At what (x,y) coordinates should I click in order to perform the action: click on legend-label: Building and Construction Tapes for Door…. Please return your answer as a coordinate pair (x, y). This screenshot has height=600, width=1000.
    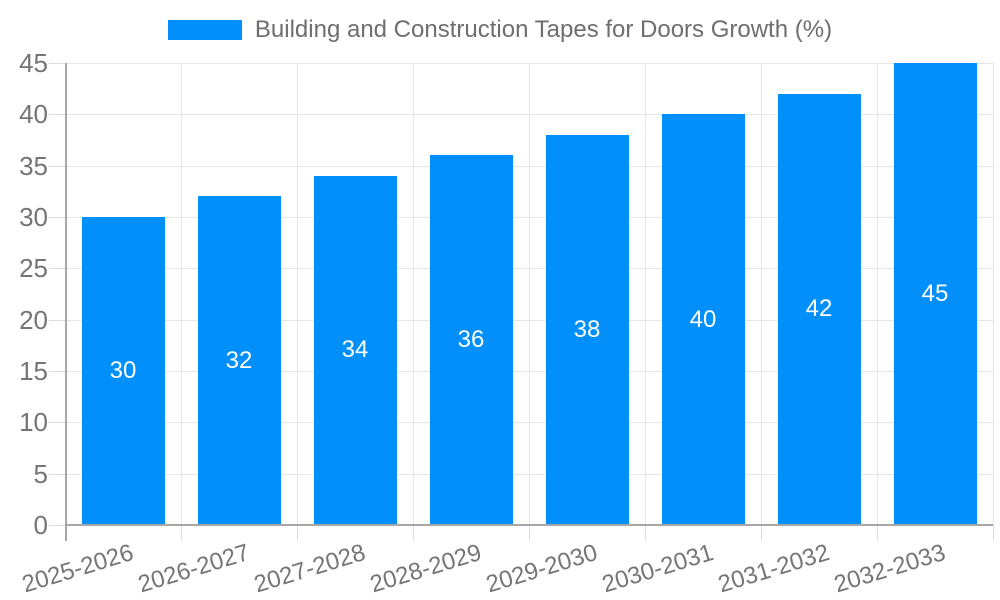
    Looking at the image, I should click on (543, 29).